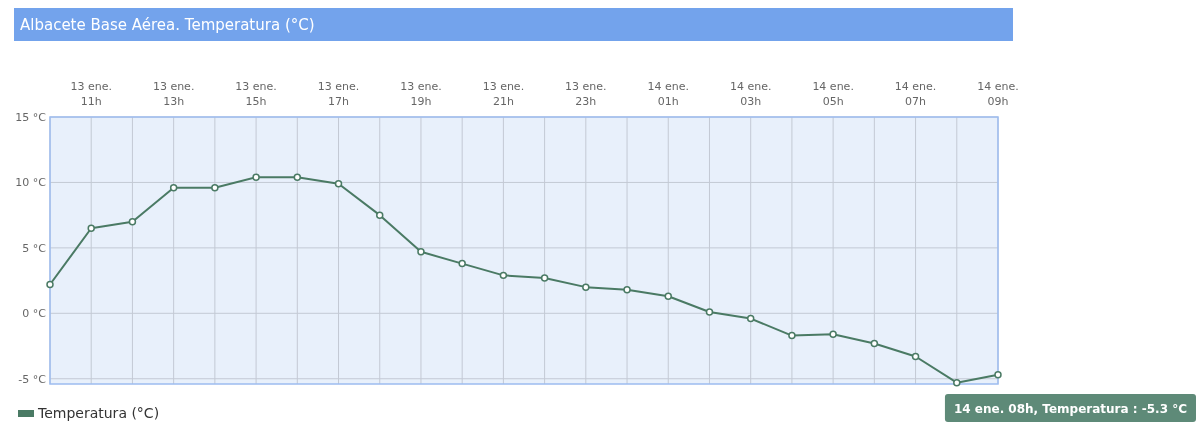 The image size is (1200, 446). What do you see at coordinates (503, 94) in the screenshot?
I see `x-tick-label: 13 ene. 21h` at bounding box center [503, 94].